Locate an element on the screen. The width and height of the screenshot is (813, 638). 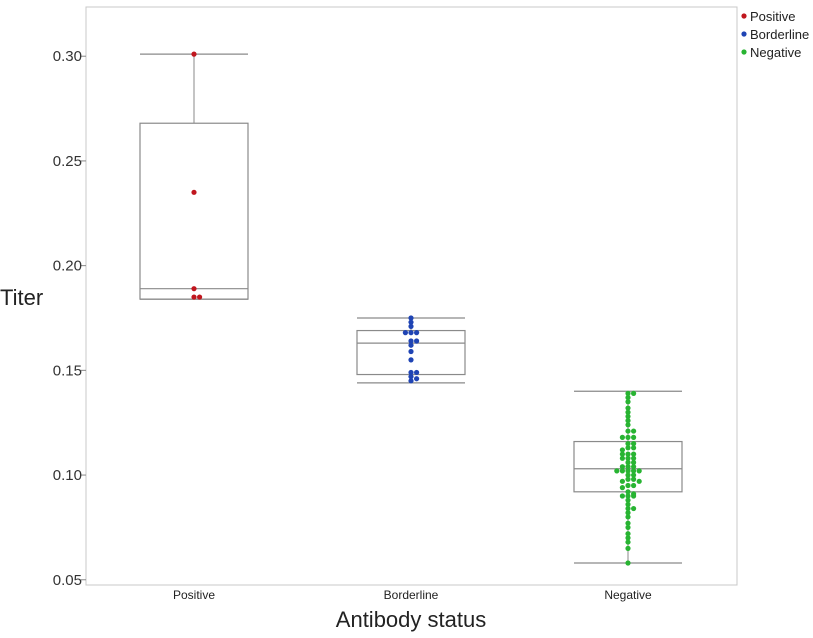
x-tick-label: Positive is located at coordinates (194, 595).